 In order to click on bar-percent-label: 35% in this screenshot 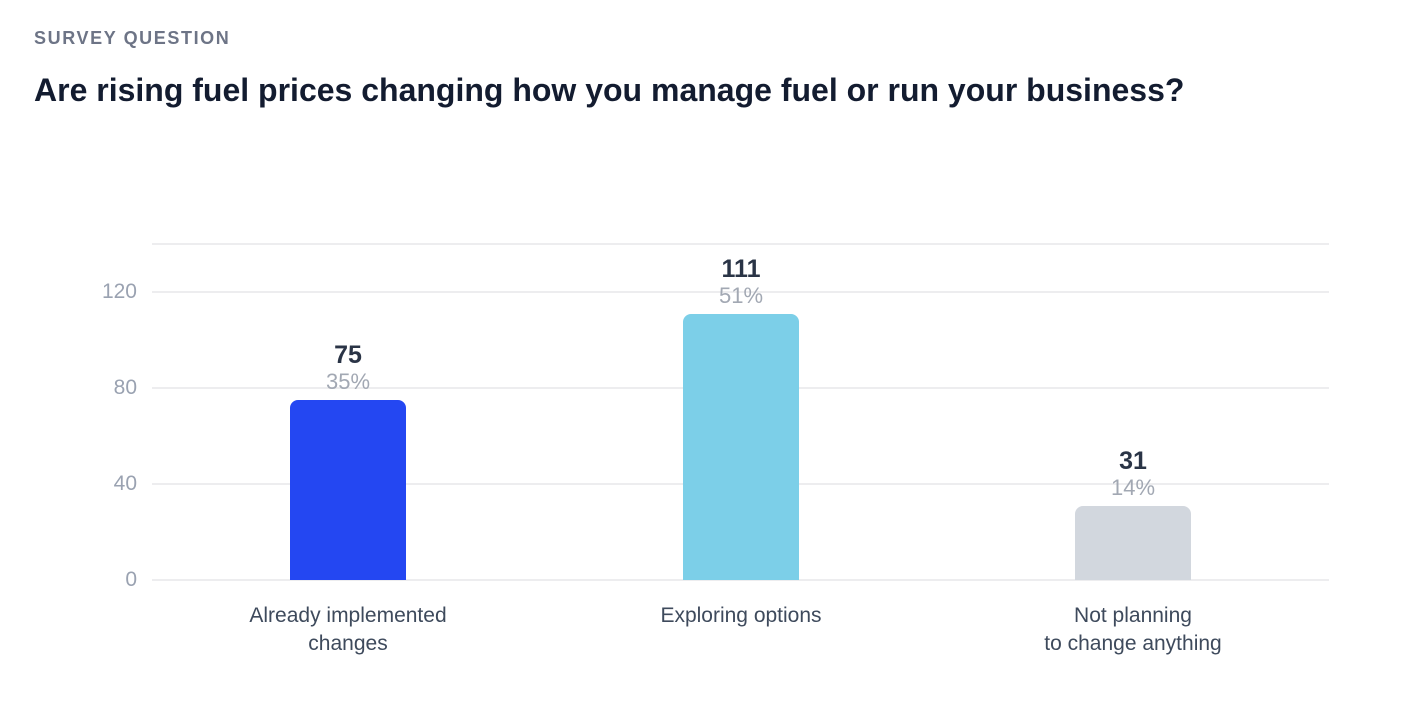, I will do `click(348, 381)`.